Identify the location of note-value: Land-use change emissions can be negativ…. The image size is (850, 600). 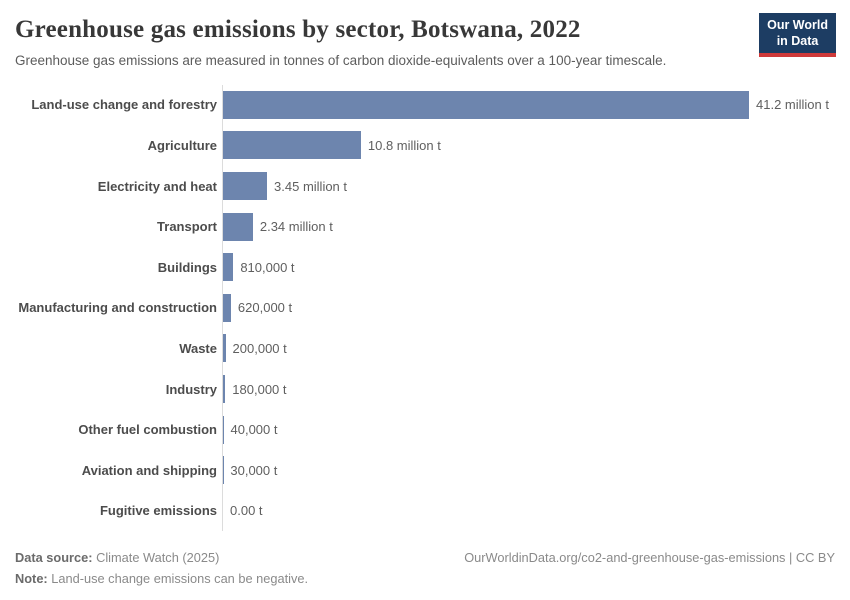
(180, 578).